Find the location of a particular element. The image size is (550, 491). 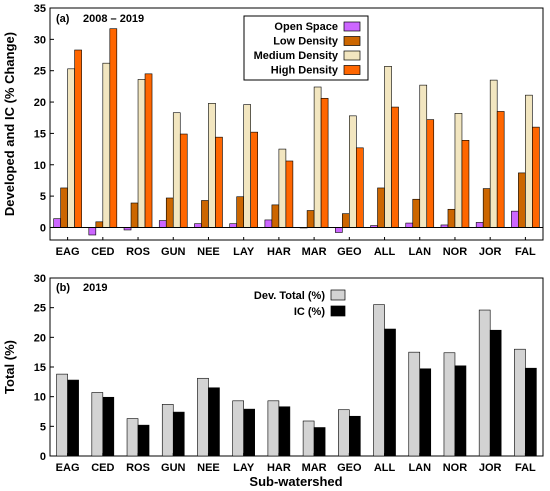

y-tick-label: 0 is located at coordinates (43, 457).